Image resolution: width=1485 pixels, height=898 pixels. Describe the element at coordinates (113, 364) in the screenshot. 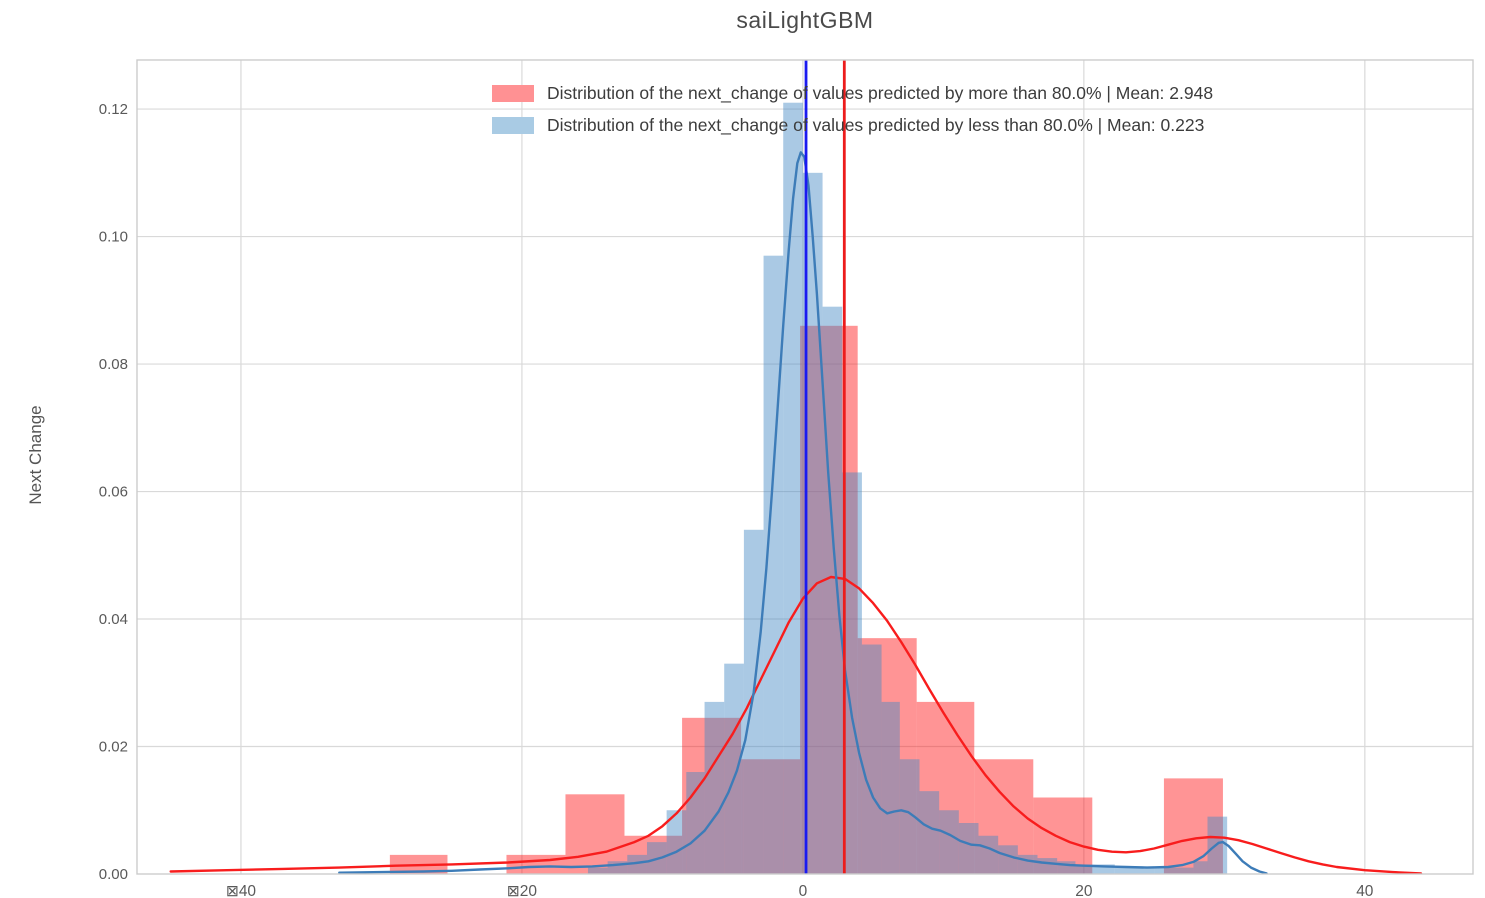

I see `y-tick-label: 0.08` at that location.